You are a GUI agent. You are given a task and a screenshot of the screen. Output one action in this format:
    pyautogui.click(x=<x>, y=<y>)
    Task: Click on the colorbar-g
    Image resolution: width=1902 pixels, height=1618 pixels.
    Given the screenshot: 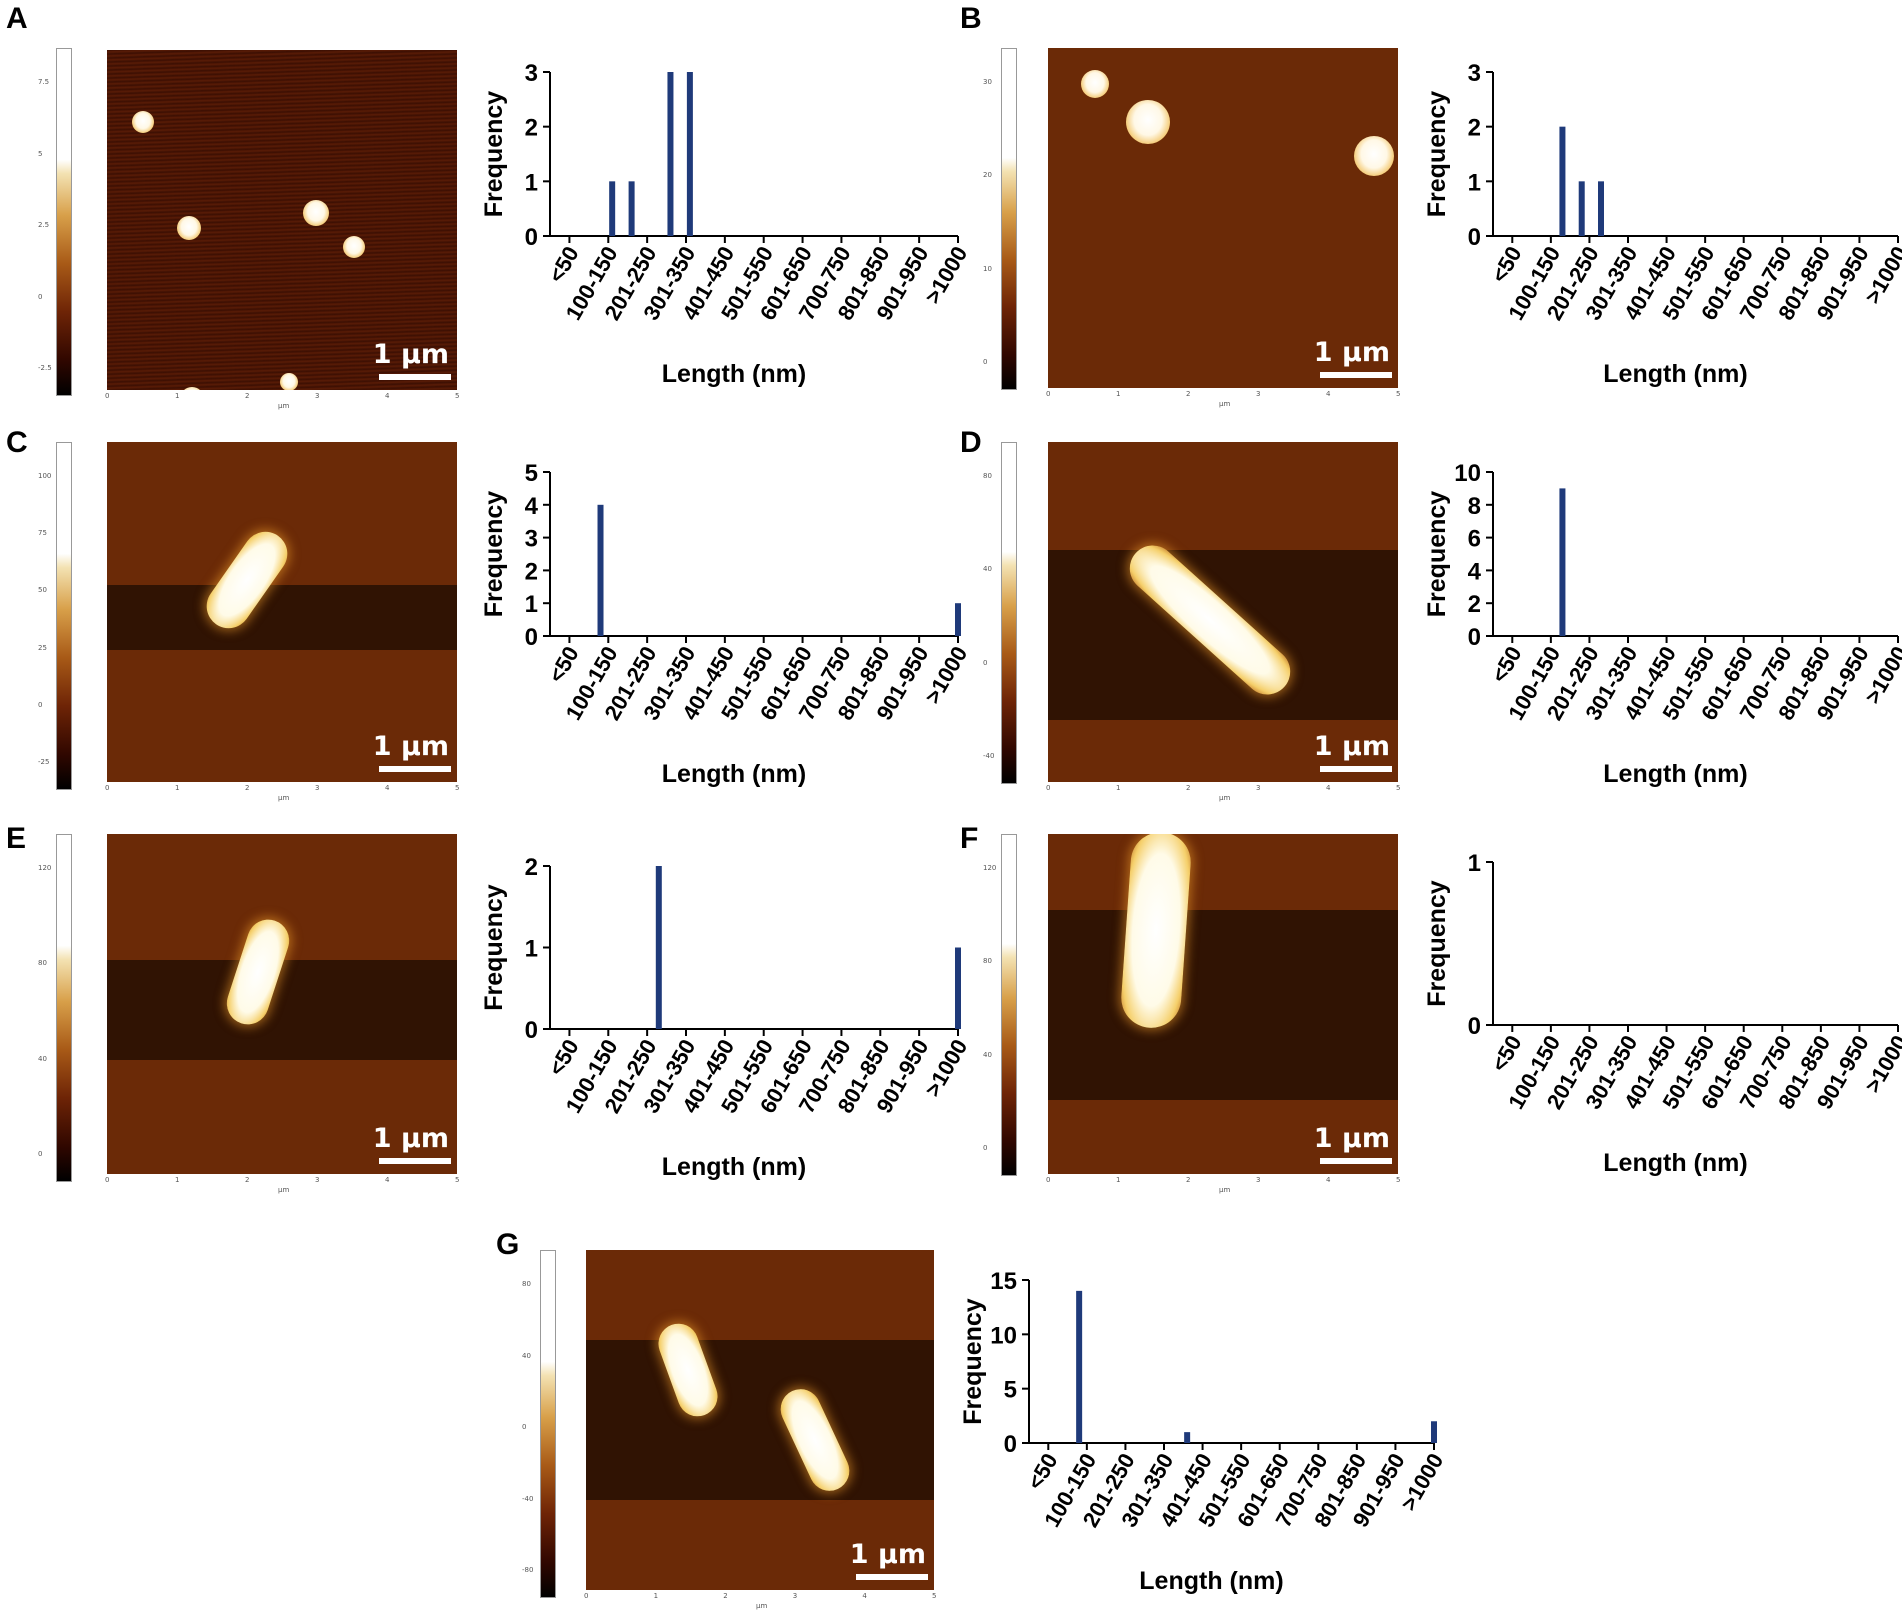 What is the action you would take?
    pyautogui.click(x=548, y=1424)
    